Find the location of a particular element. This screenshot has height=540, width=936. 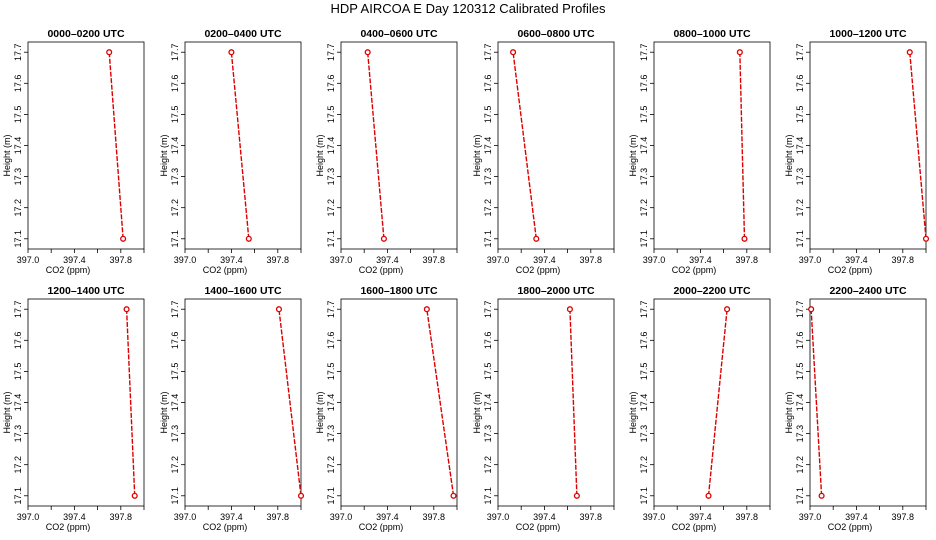

panel-title: 2200–2400 UTC is located at coordinates (867, 291).